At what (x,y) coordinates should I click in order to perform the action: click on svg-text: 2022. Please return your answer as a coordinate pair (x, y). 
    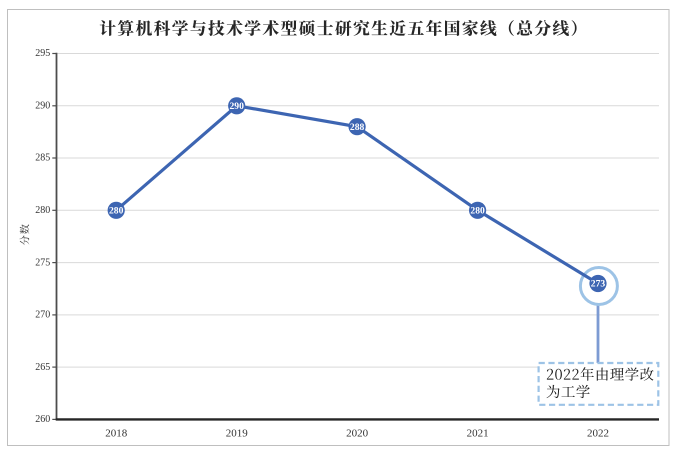
    Looking at the image, I should click on (598, 433).